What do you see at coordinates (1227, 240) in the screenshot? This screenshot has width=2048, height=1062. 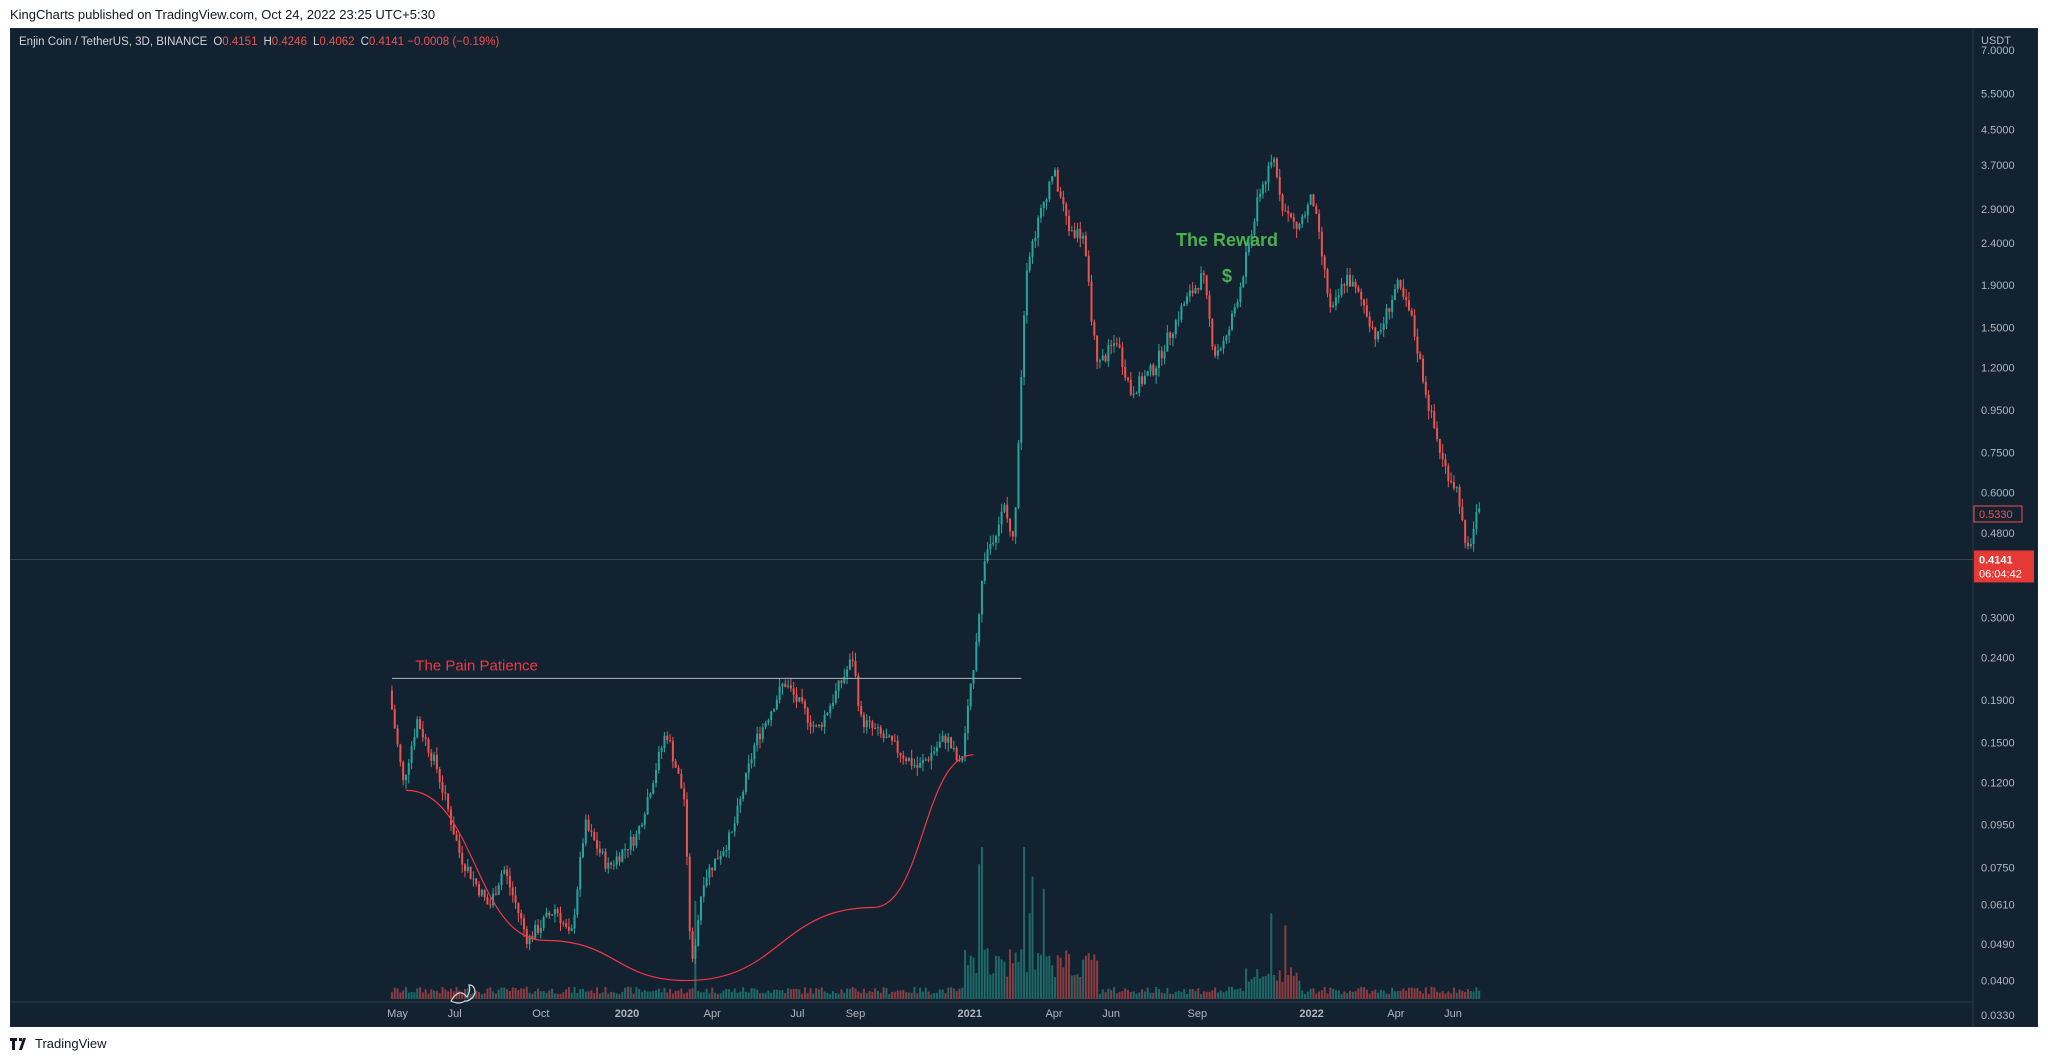 I see `reward-label: The Reward` at bounding box center [1227, 240].